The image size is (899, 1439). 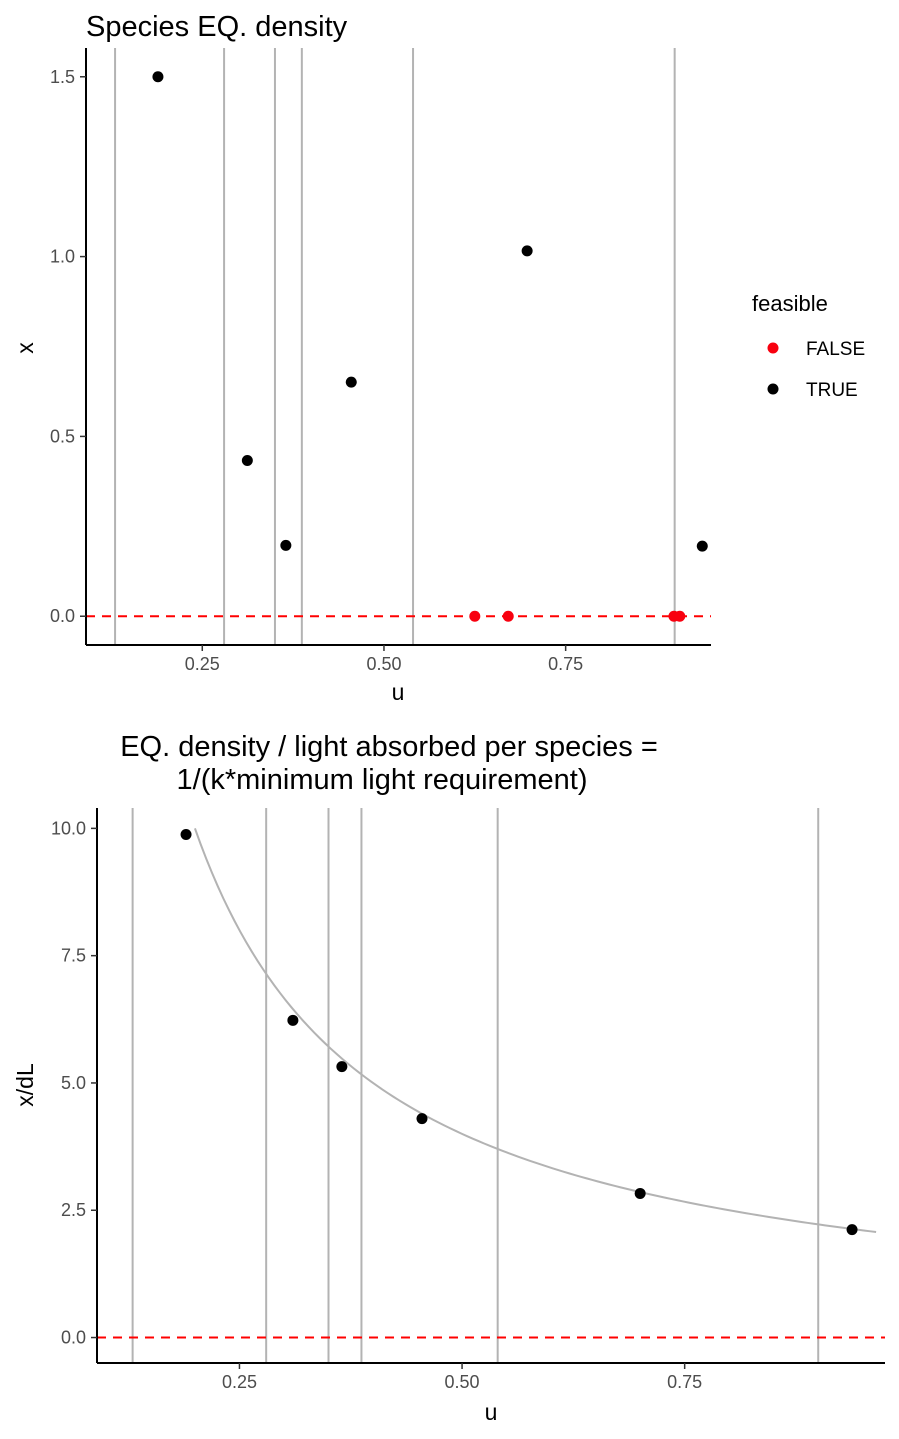 I want to click on legend-title: feasible, so click(x=790, y=303).